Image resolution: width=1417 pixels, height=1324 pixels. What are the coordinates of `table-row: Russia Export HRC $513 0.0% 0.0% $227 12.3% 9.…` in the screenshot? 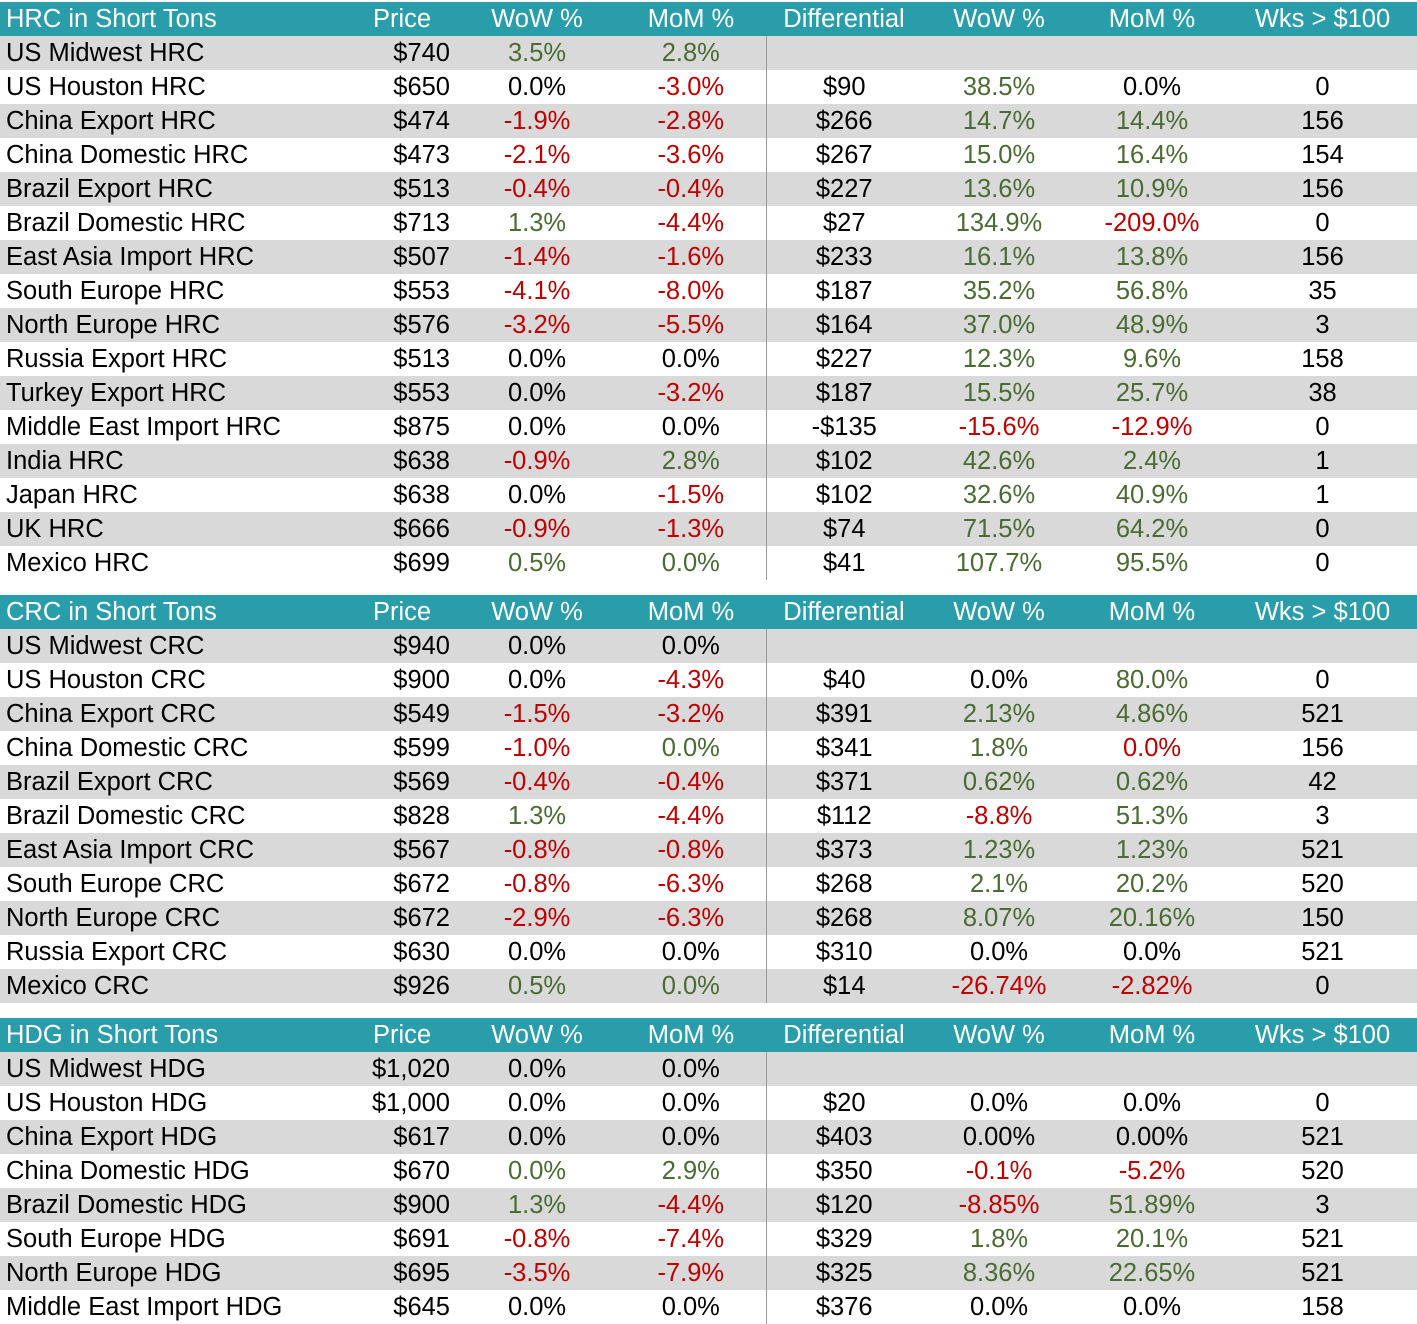 It's located at (708, 359).